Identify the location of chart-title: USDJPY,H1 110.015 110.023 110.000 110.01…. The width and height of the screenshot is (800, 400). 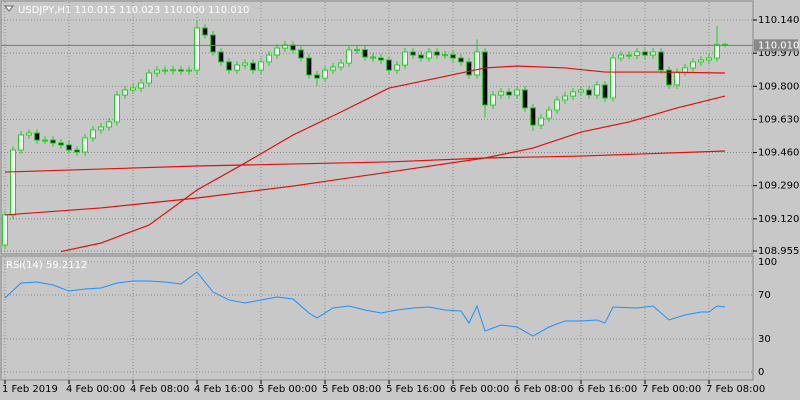
(133, 10).